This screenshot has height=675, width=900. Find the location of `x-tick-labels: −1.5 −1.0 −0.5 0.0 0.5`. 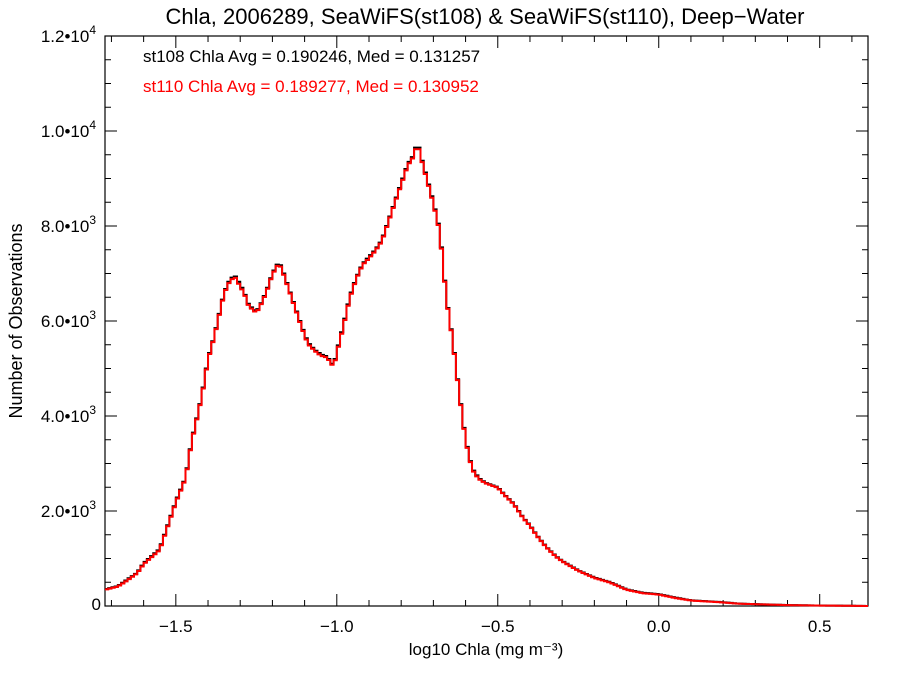

x-tick-labels: −1.5 −1.0 −0.5 0.0 0.5 is located at coordinates (495, 626).